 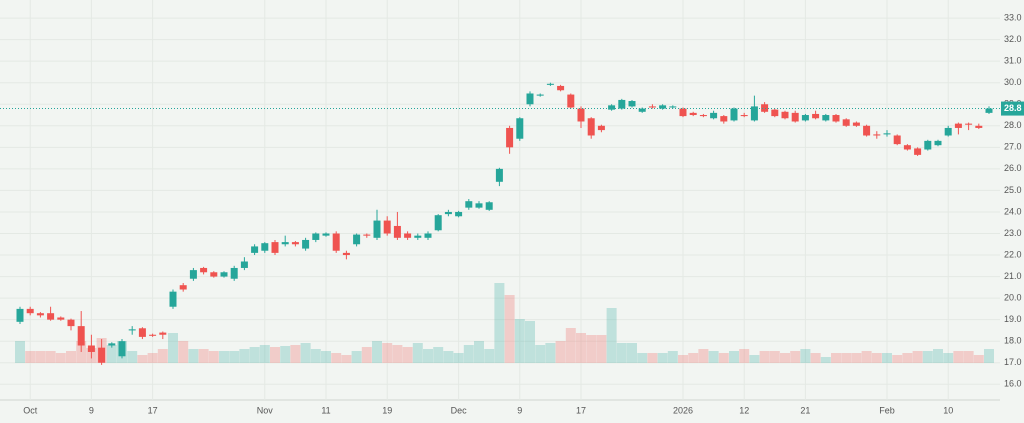 I want to click on y-tick-label: 31.0, so click(x=1013, y=61).